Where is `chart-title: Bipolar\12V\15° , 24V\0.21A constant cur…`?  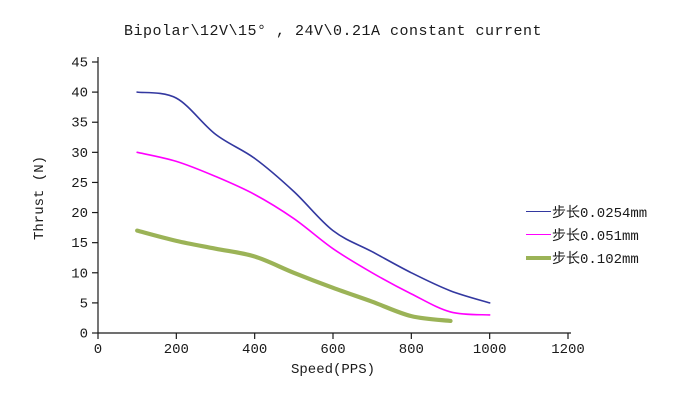 chart-title: Bipolar\12V\15° , 24V\0.21A constant cur… is located at coordinates (333, 31).